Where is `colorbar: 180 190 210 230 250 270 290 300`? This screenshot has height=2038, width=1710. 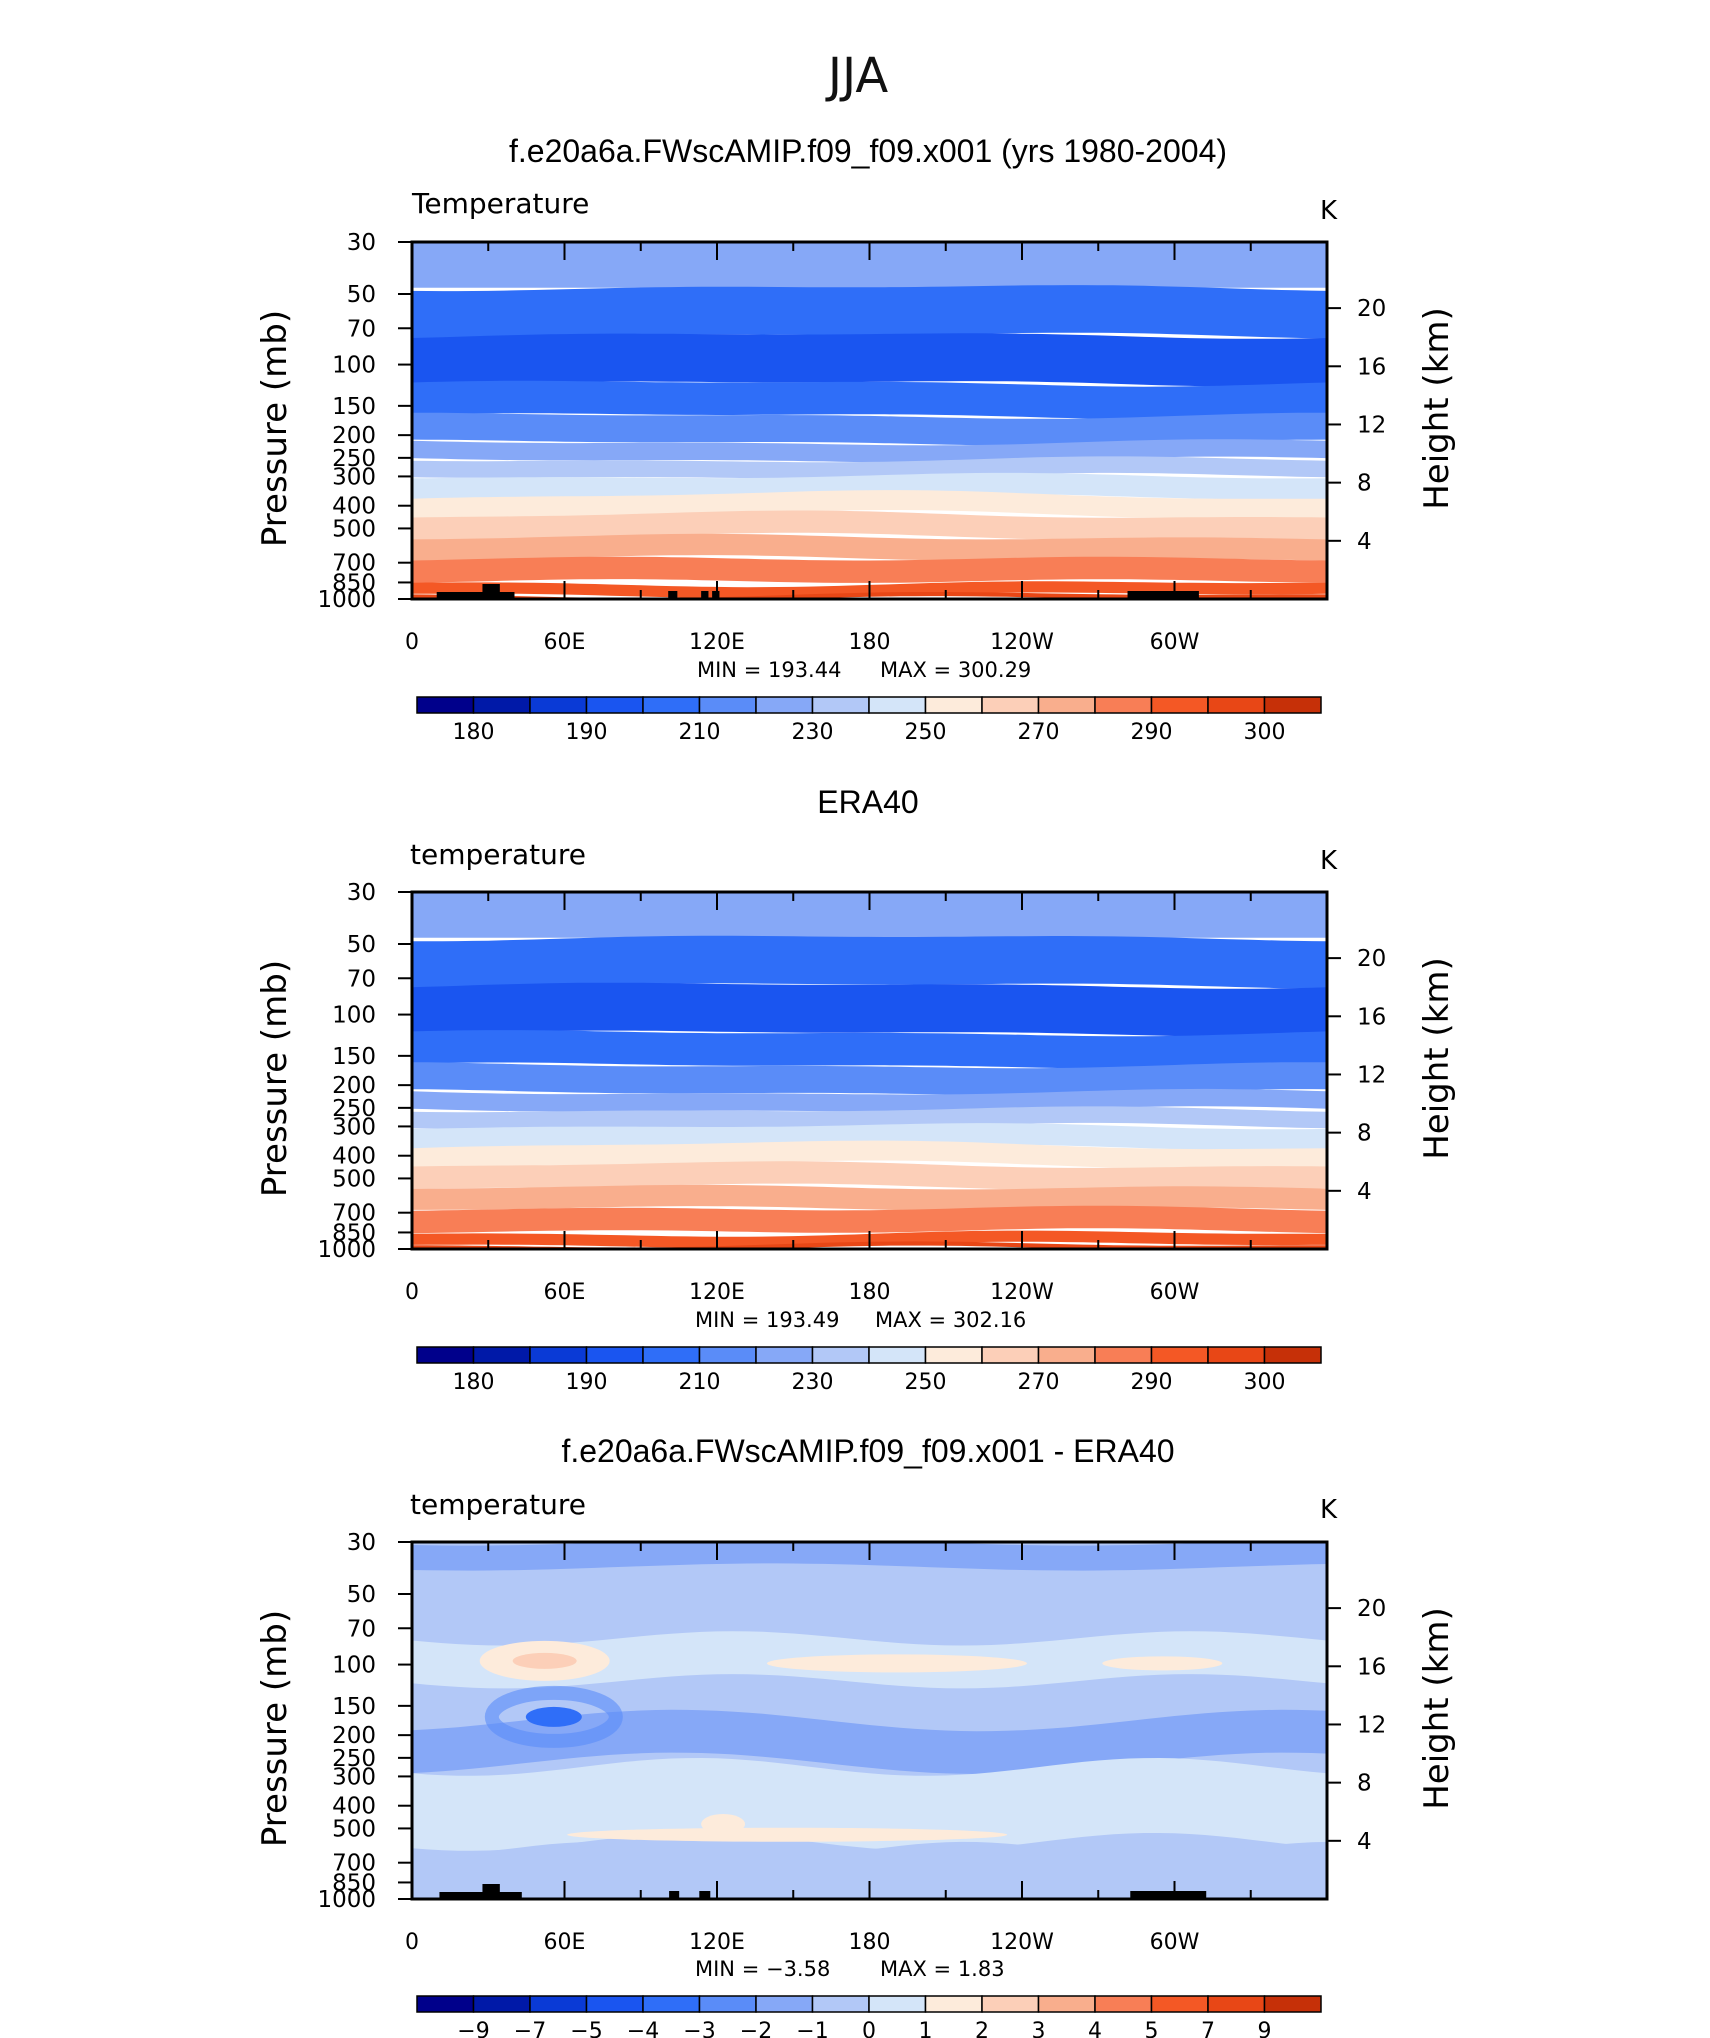
colorbar: 180 190 210 230 250 270 290 300 is located at coordinates (869, 720).